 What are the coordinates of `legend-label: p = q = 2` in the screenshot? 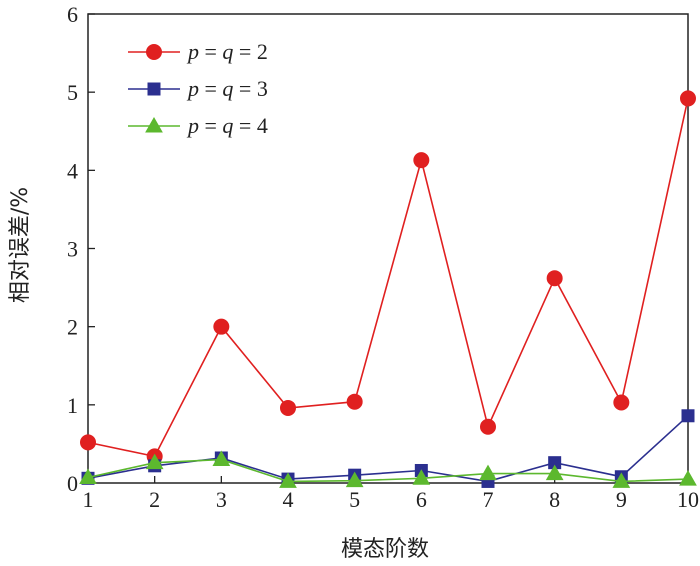 It's located at (227, 51).